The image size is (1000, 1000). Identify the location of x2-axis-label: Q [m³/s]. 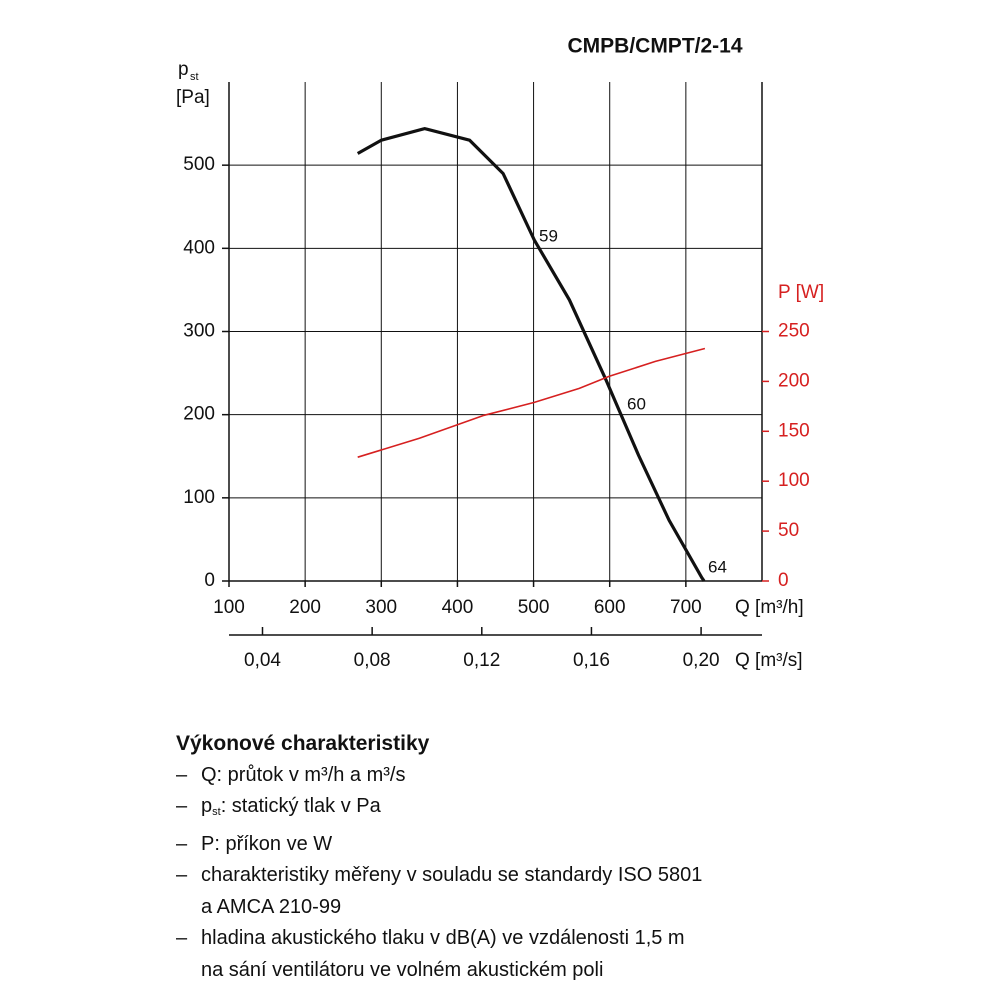
(769, 660).